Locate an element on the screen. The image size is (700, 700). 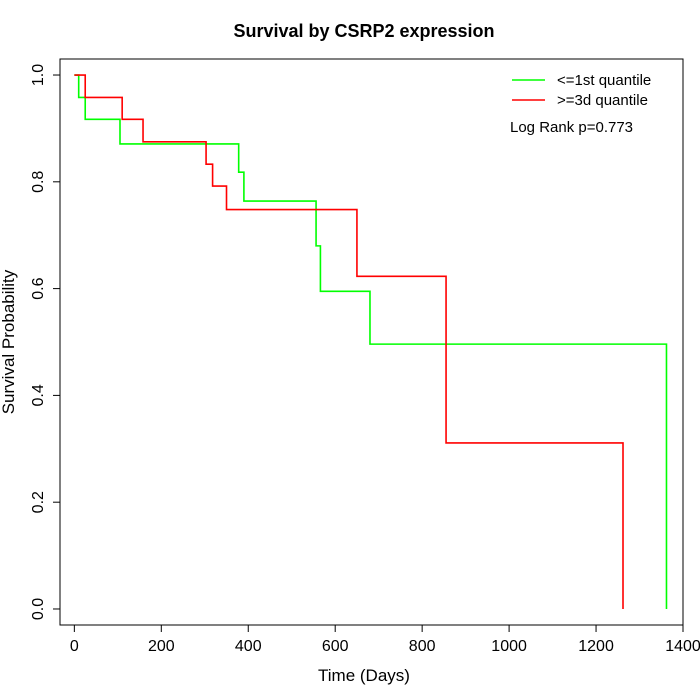
y-tick-label: 1.0 is located at coordinates (38, 75).